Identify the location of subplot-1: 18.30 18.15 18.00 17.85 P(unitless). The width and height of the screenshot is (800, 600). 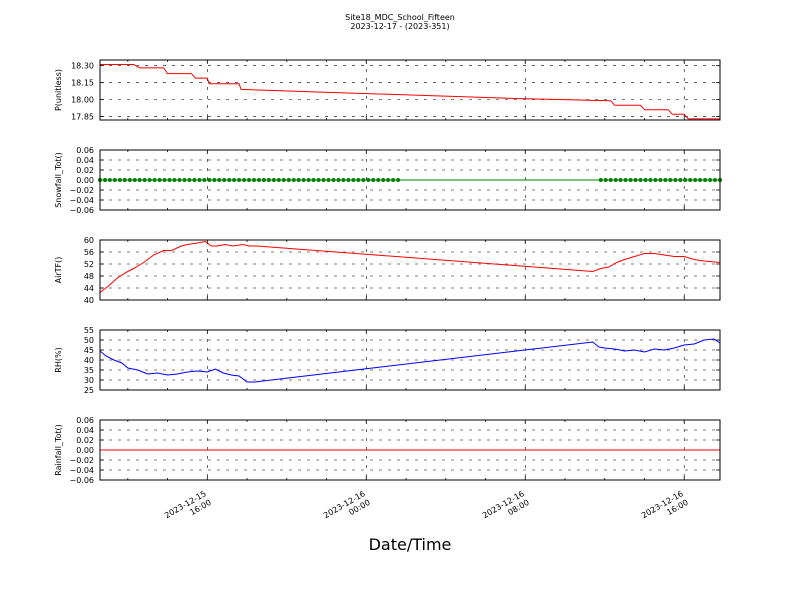
(387, 90).